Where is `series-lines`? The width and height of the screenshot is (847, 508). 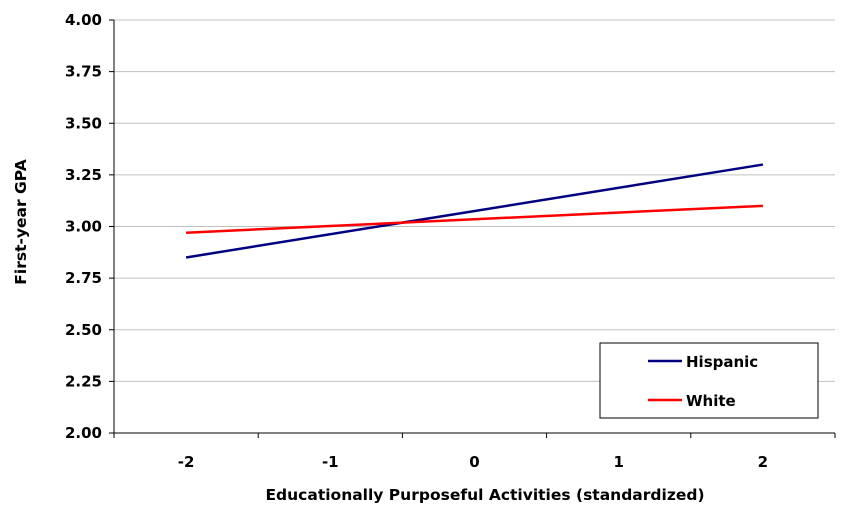 series-lines is located at coordinates (474, 211).